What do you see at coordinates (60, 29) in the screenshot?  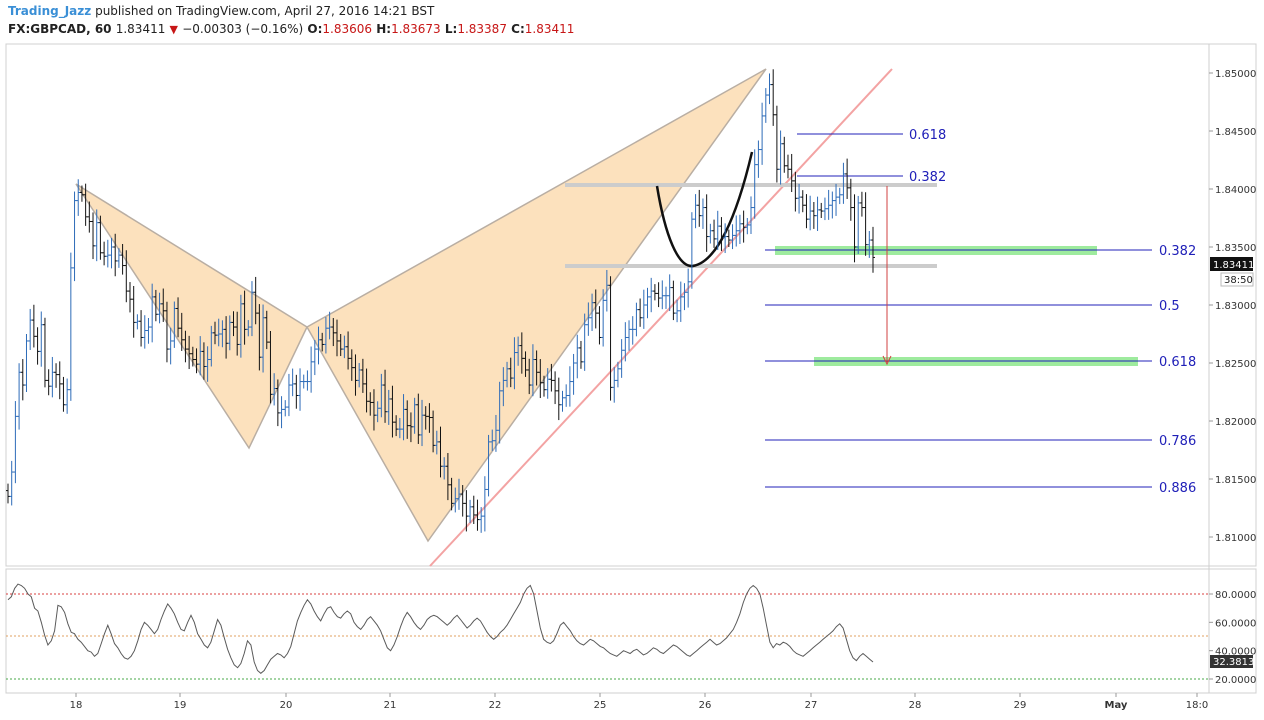 I see `symbol-label: FX:GBPCAD, 60` at bounding box center [60, 29].